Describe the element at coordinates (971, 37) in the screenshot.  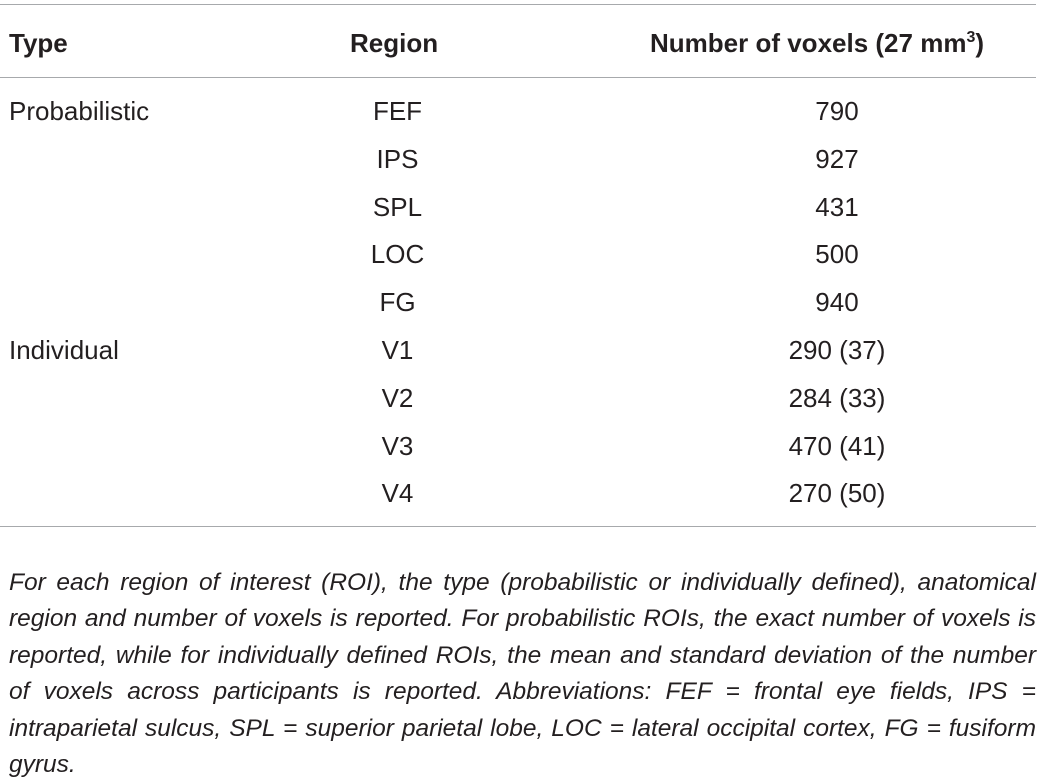
I see `header-voxels-superscript: 3` at that location.